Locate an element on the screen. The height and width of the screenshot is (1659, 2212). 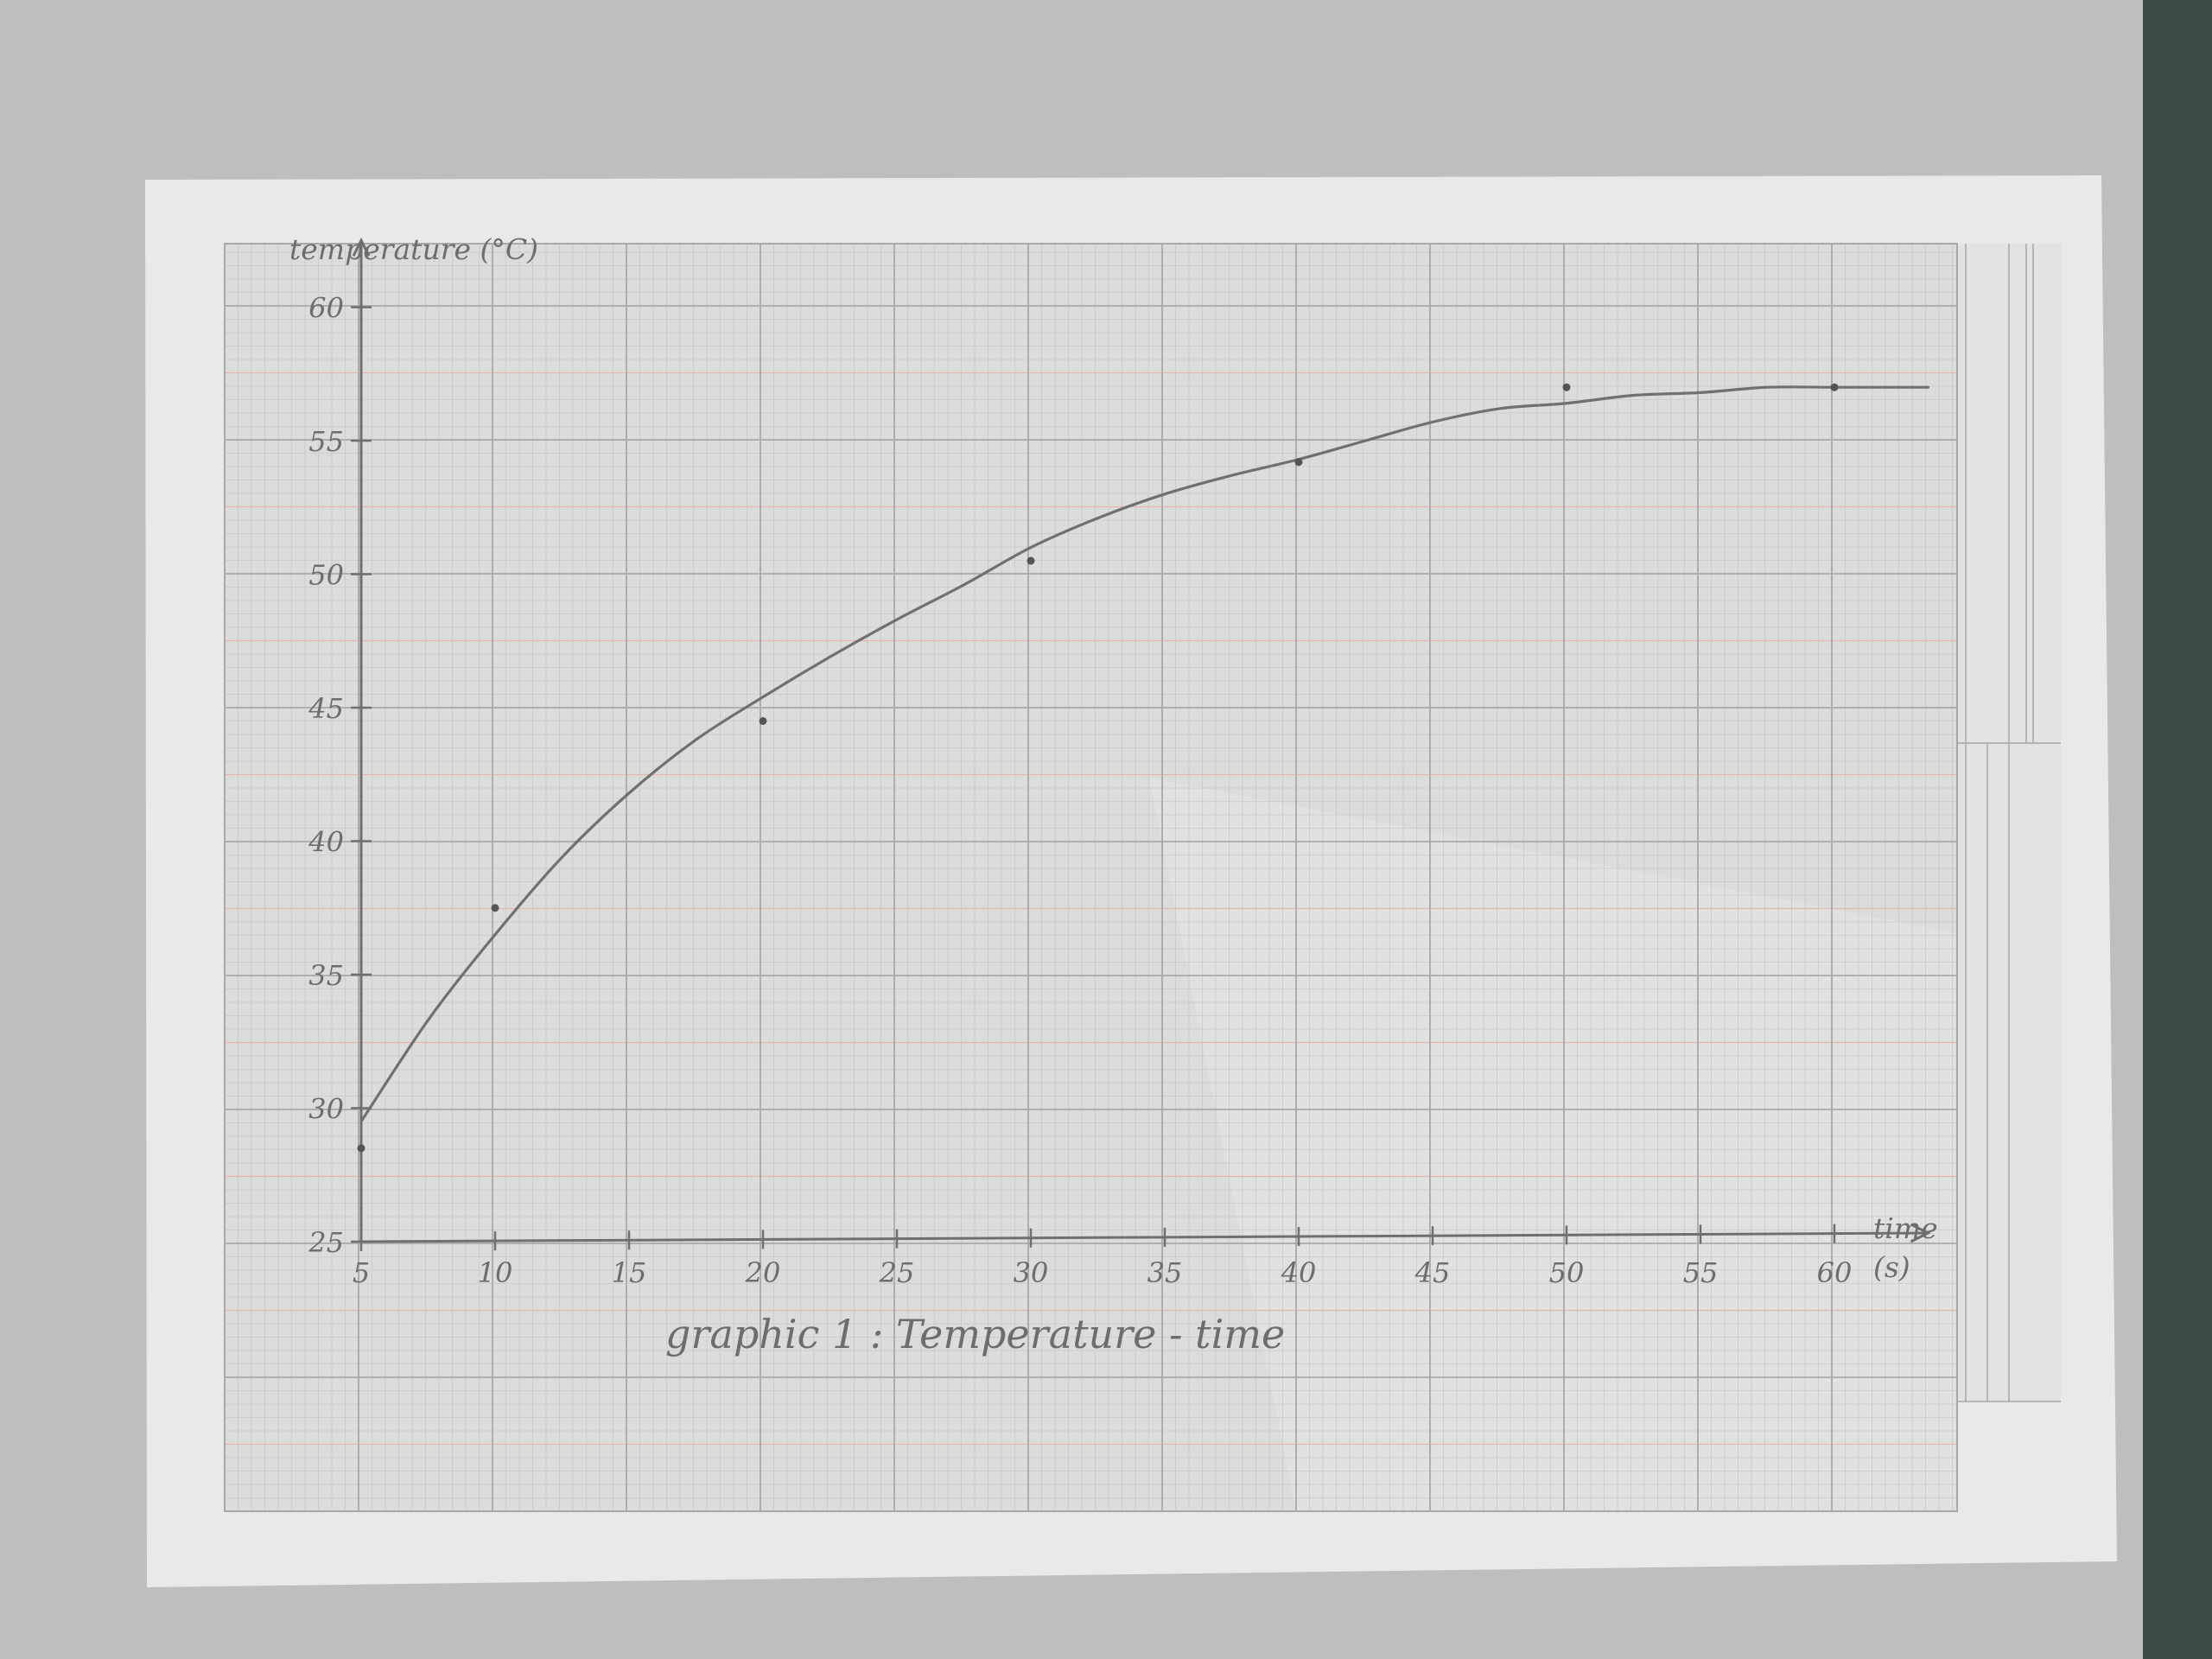
x-tick-label: 20 is located at coordinates (763, 1272).